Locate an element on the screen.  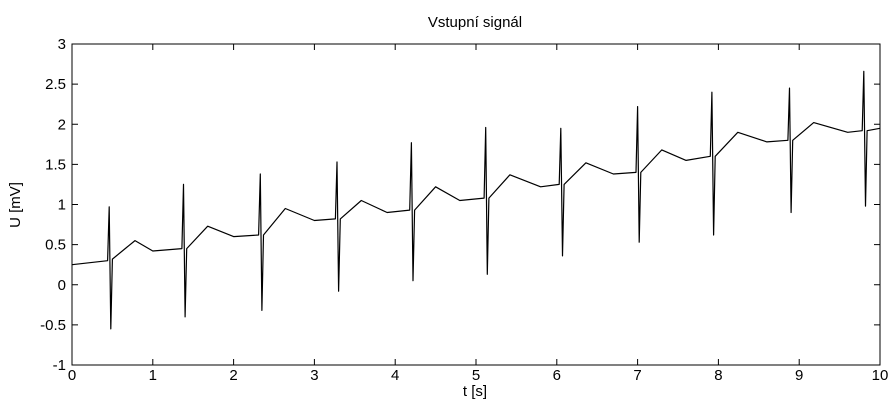
y-axis-label: U [mV] is located at coordinates (15, 205).